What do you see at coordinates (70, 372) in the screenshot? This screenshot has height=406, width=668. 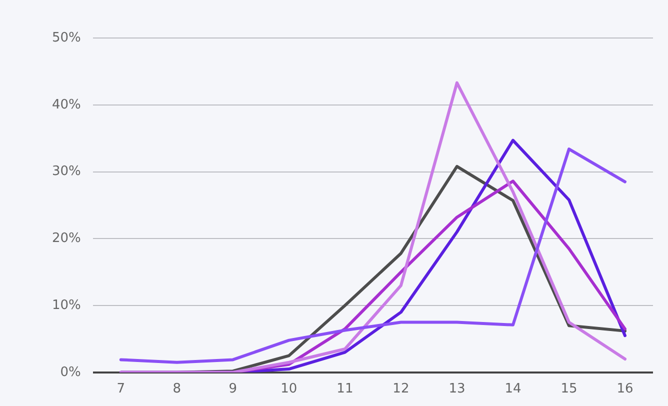 I see `y-tick-label: 0%` at bounding box center [70, 372].